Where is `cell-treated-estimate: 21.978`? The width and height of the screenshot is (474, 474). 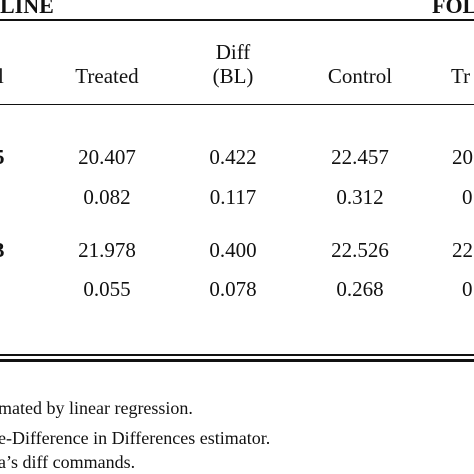 cell-treated-estimate: 21.978 is located at coordinates (107, 250).